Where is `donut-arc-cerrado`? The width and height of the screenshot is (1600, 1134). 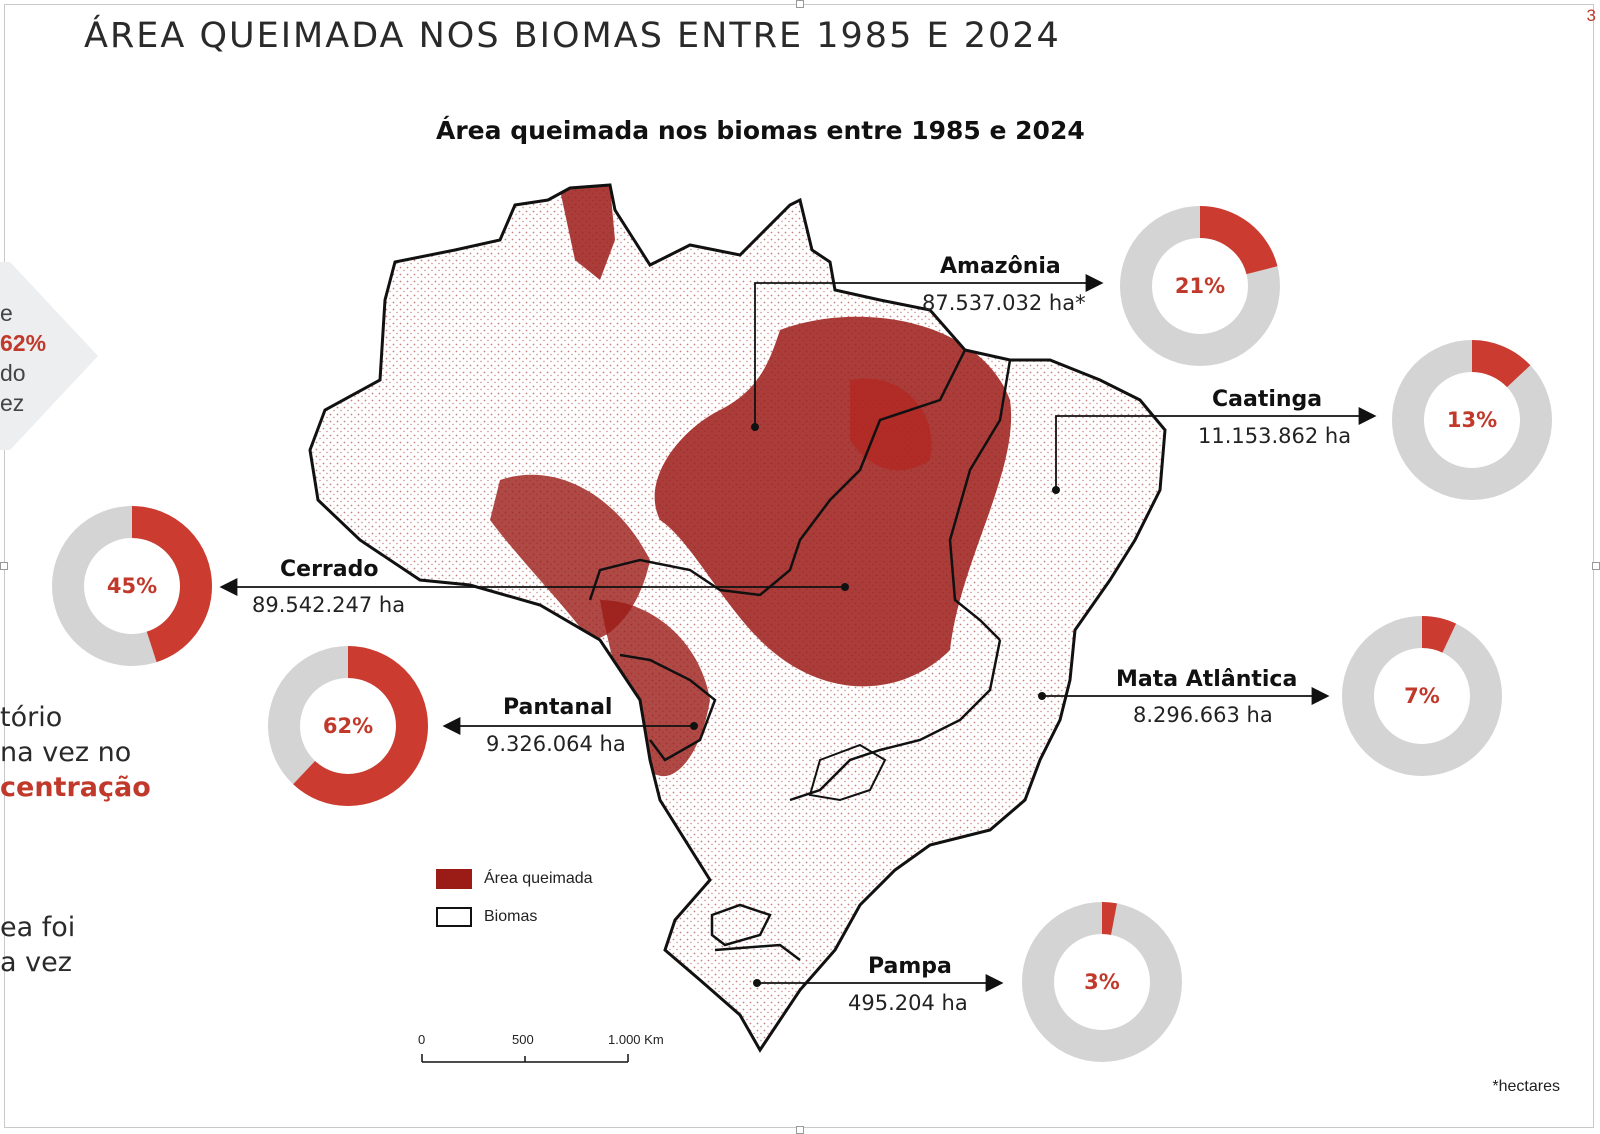 donut-arc-cerrado is located at coordinates (132, 586).